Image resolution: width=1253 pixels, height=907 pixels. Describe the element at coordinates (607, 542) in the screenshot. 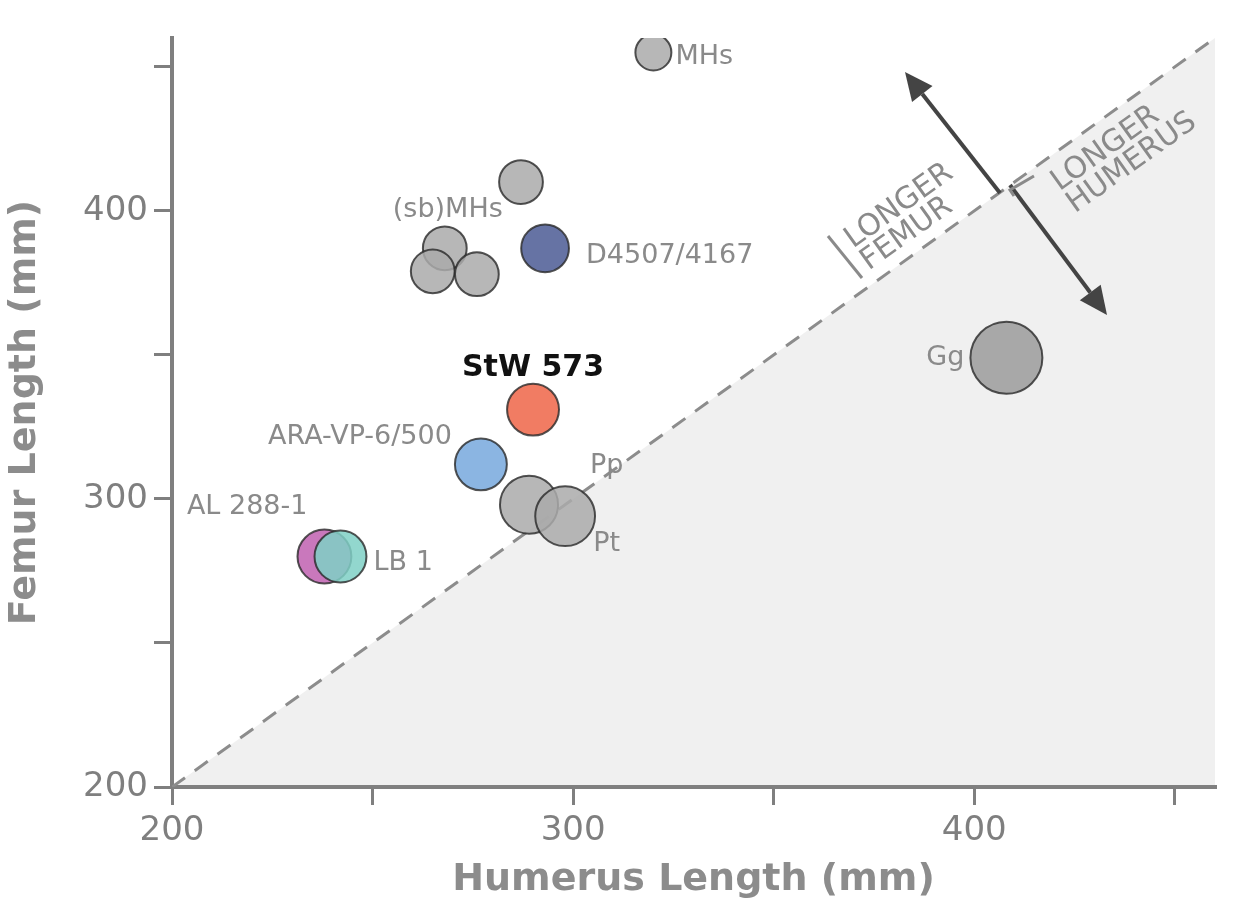

I see `annotation: Pt` at that location.